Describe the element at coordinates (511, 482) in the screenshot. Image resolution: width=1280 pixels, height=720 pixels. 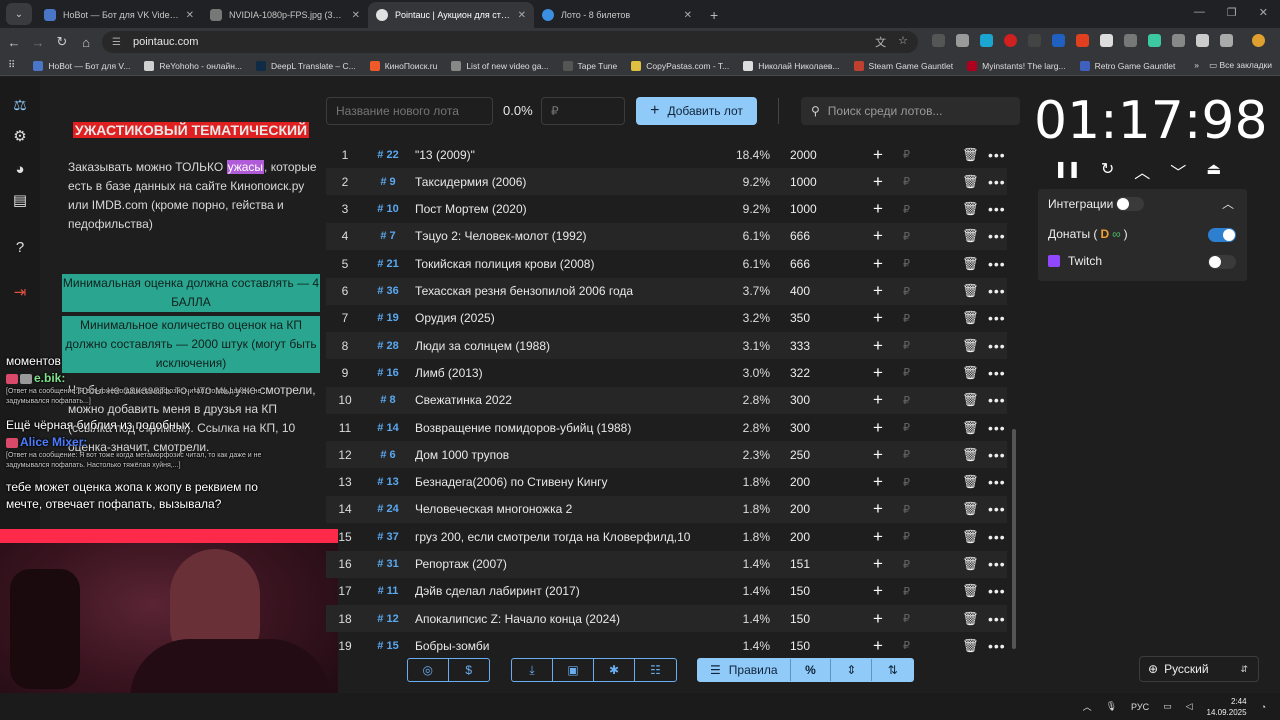
I see `lot-name: Безнадега(2006) по Стивену Кингу` at that location.